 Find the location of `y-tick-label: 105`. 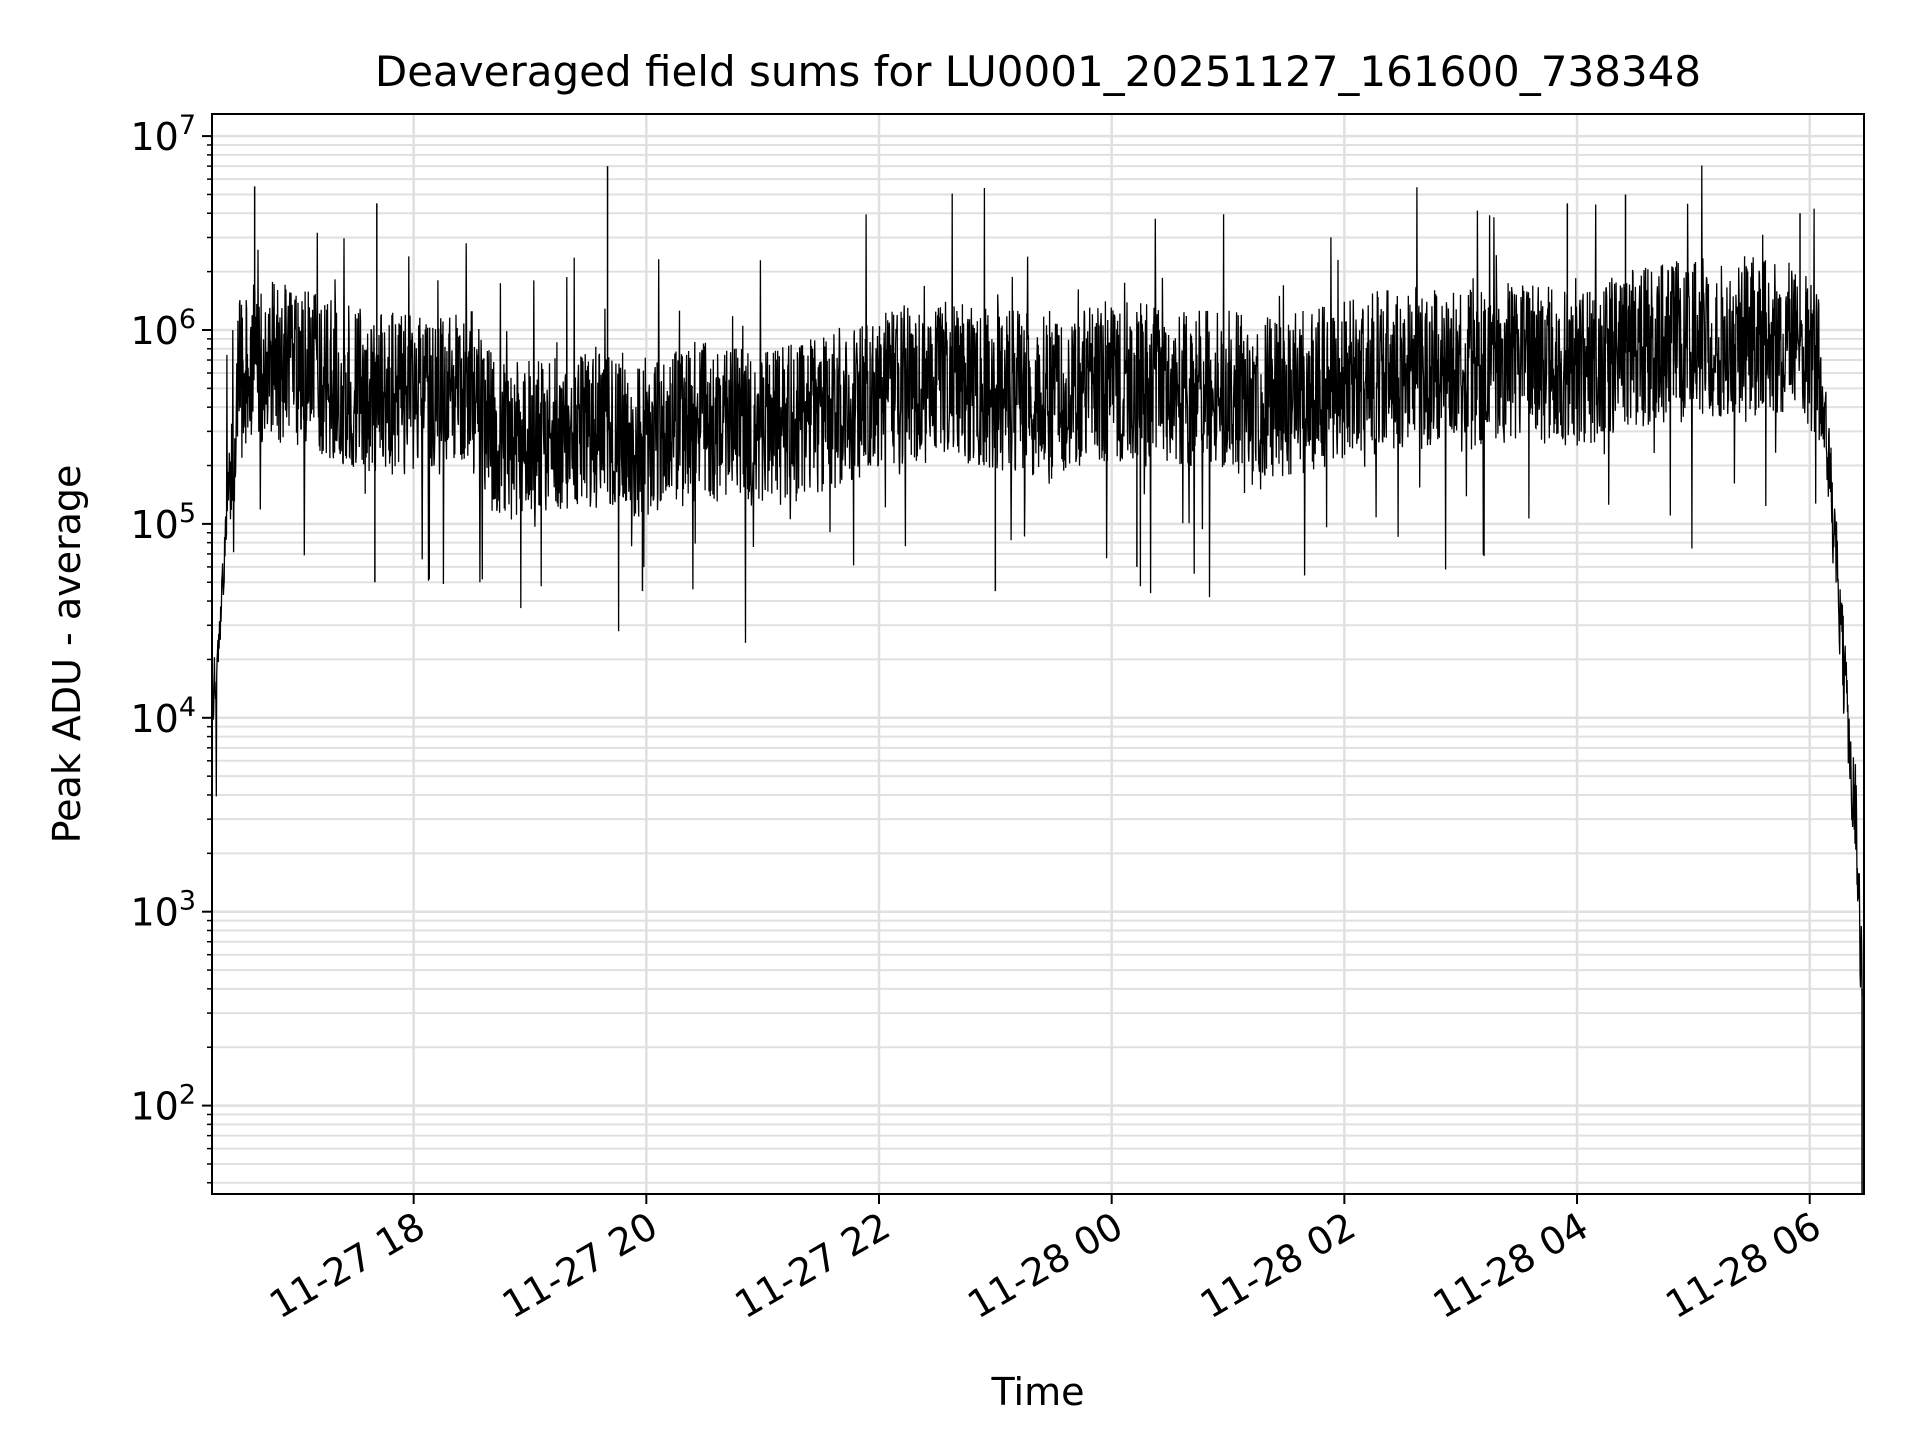

y-tick-label: 105 is located at coordinates (163, 522).